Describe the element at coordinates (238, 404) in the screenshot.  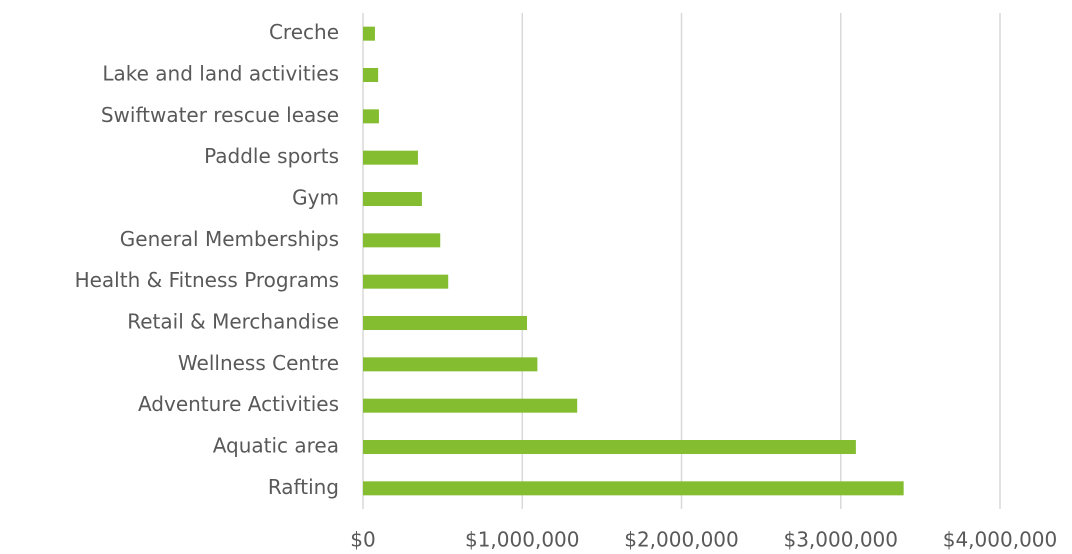
I see `y-tick-label: Adventure Activities` at that location.